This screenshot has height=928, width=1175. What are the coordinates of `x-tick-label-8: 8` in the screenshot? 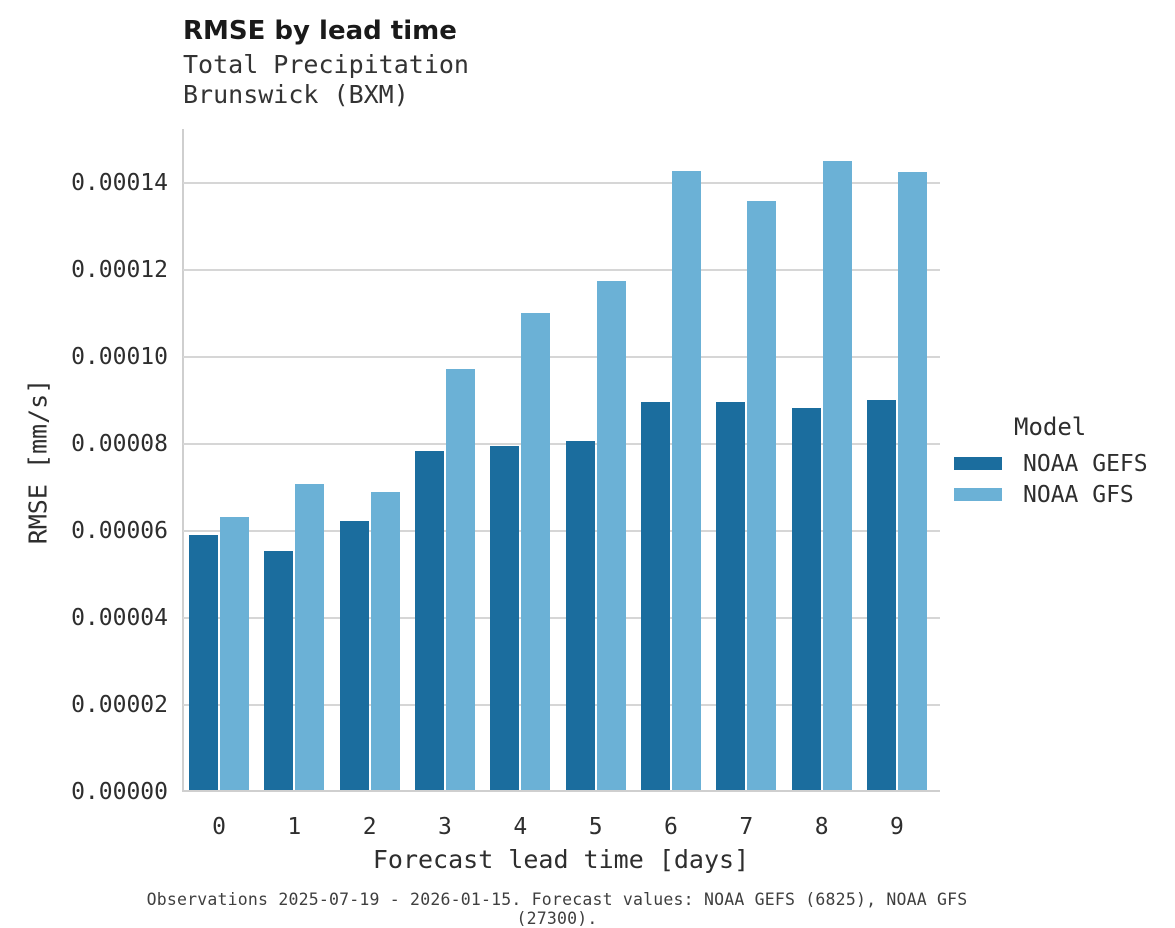 It's located at (821, 827).